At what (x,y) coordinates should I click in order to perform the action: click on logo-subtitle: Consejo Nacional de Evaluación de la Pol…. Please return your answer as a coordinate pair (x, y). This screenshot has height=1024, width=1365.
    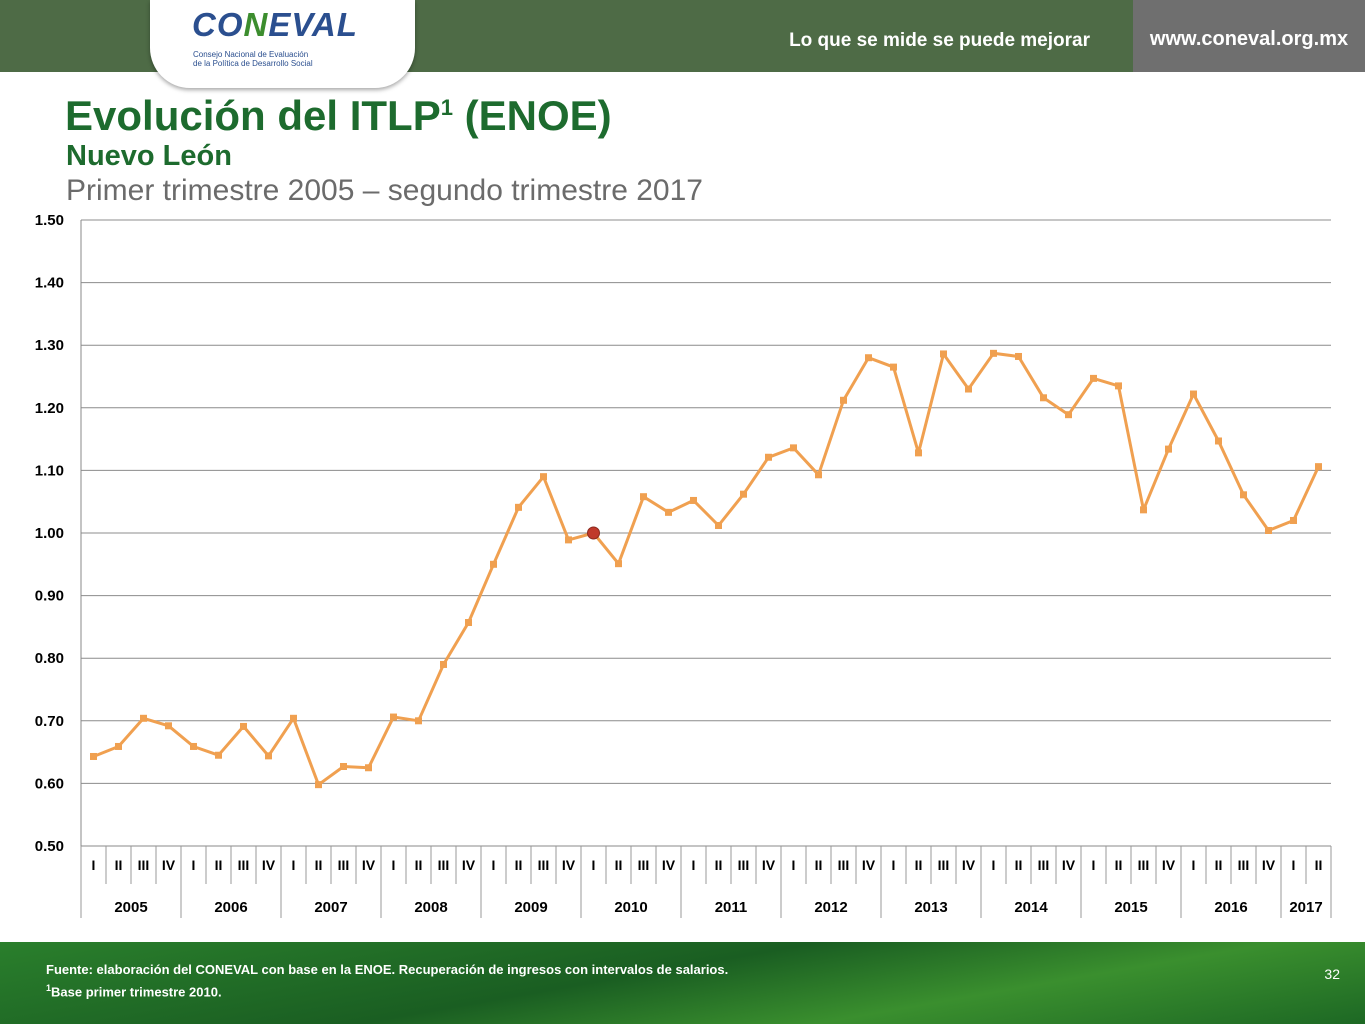
    Looking at the image, I should click on (253, 59).